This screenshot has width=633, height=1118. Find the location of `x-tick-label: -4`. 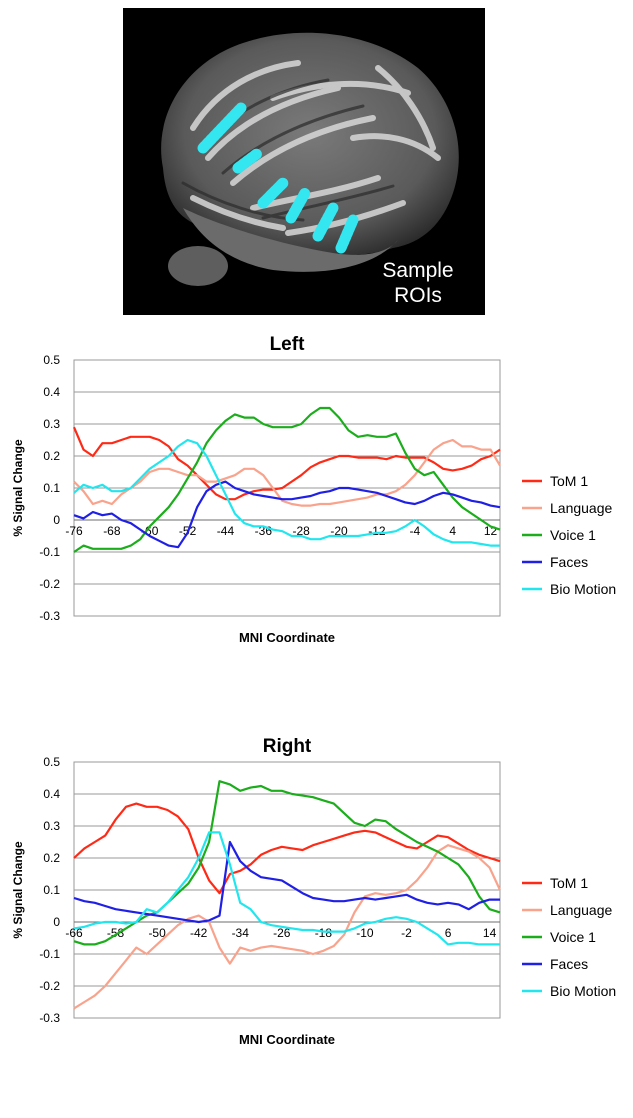

x-tick-label: -4 is located at coordinates (414, 531).